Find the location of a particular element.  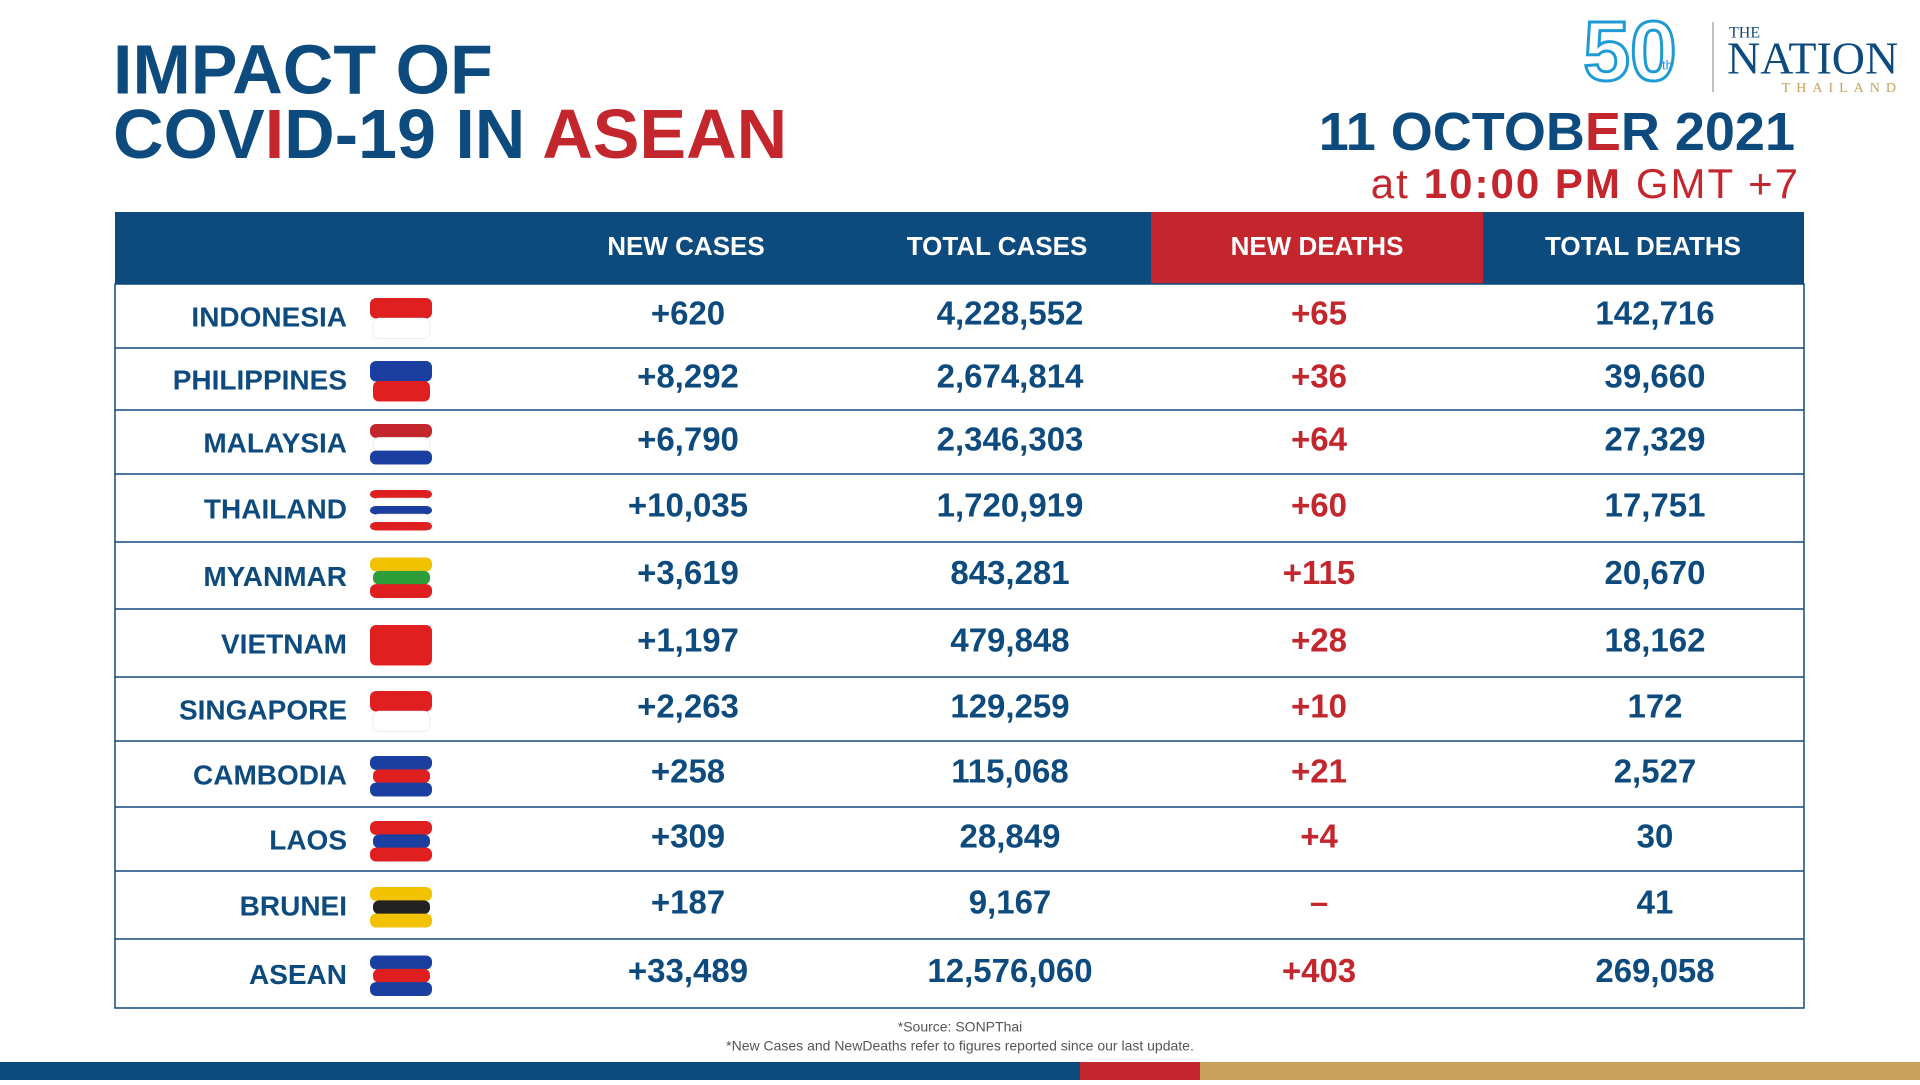

cell-value: +3,619 is located at coordinates (688, 572).